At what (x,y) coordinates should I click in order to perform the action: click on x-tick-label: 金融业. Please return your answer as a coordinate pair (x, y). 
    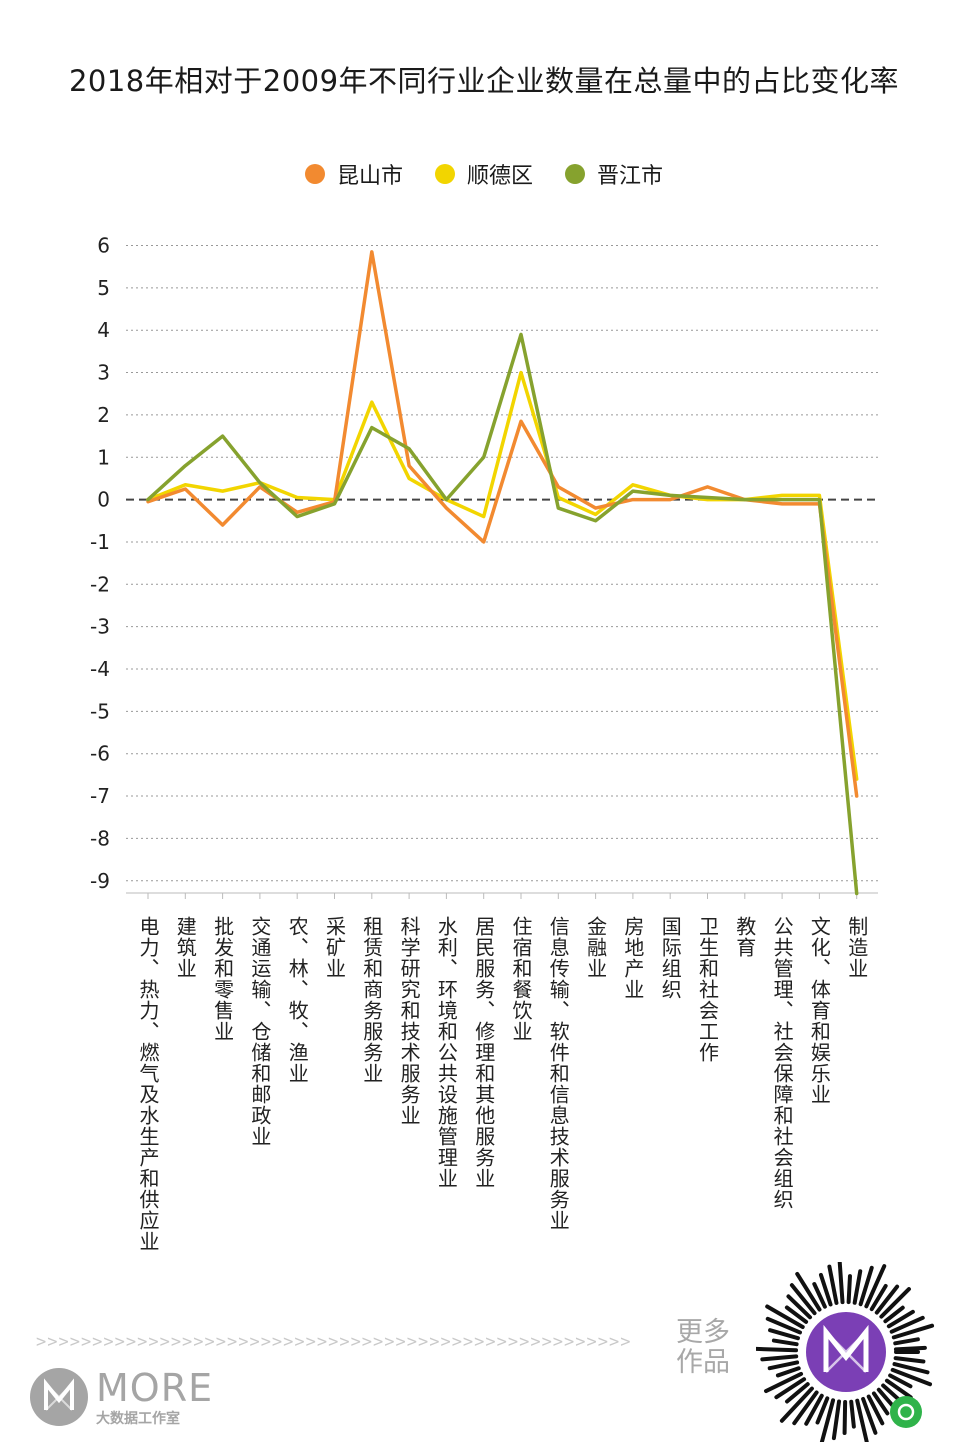
    Looking at the image, I should click on (595, 947).